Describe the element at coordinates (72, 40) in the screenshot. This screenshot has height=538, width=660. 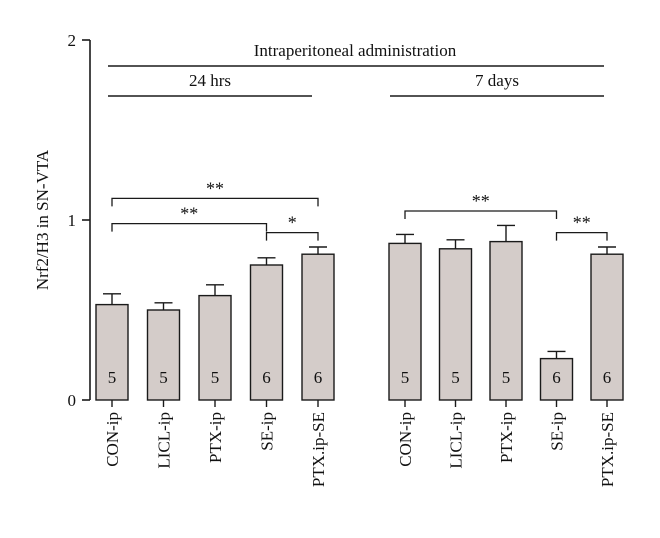
I see `y-tick-label: 2` at that location.